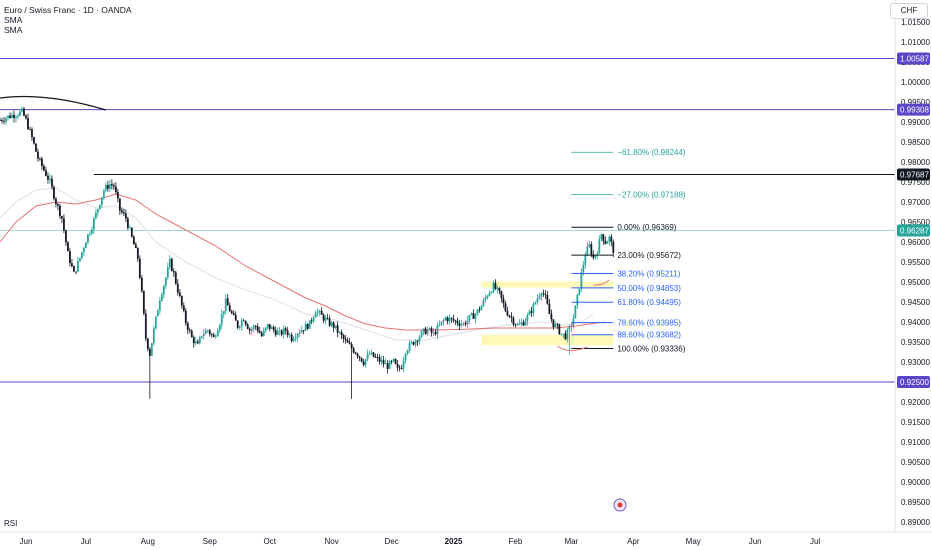  Describe the element at coordinates (391, 541) in the screenshot. I see `time-tick-label: Dec` at that location.